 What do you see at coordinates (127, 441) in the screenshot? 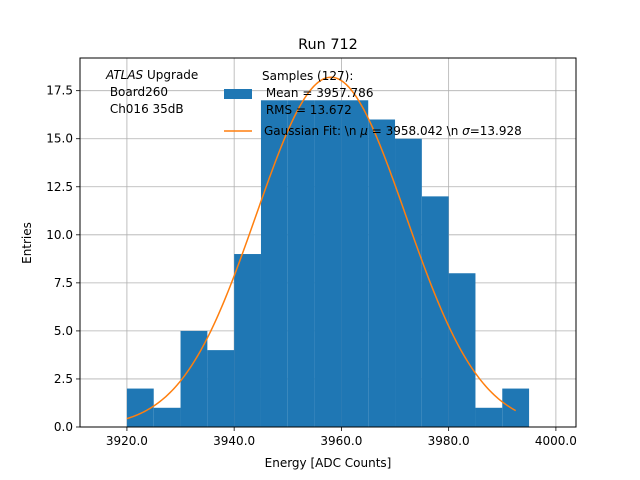
I see `x-tick-label: 3920.0` at bounding box center [127, 441].